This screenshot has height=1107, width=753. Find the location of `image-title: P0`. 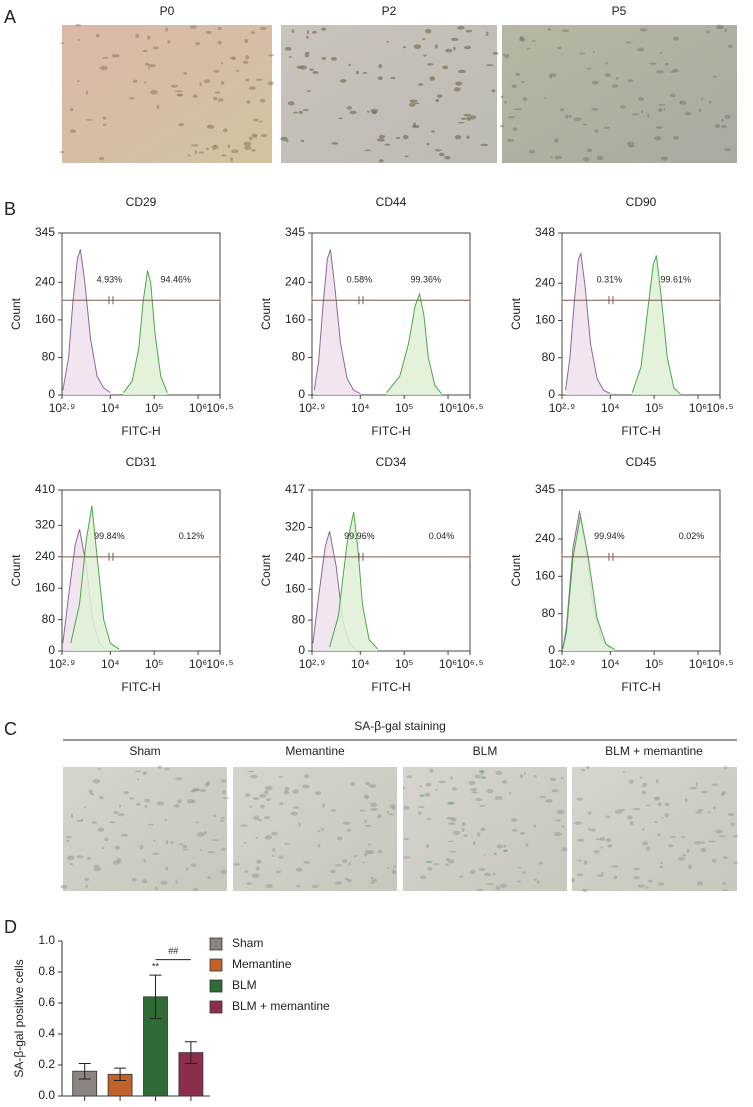

image-title: P0 is located at coordinates (167, 11).